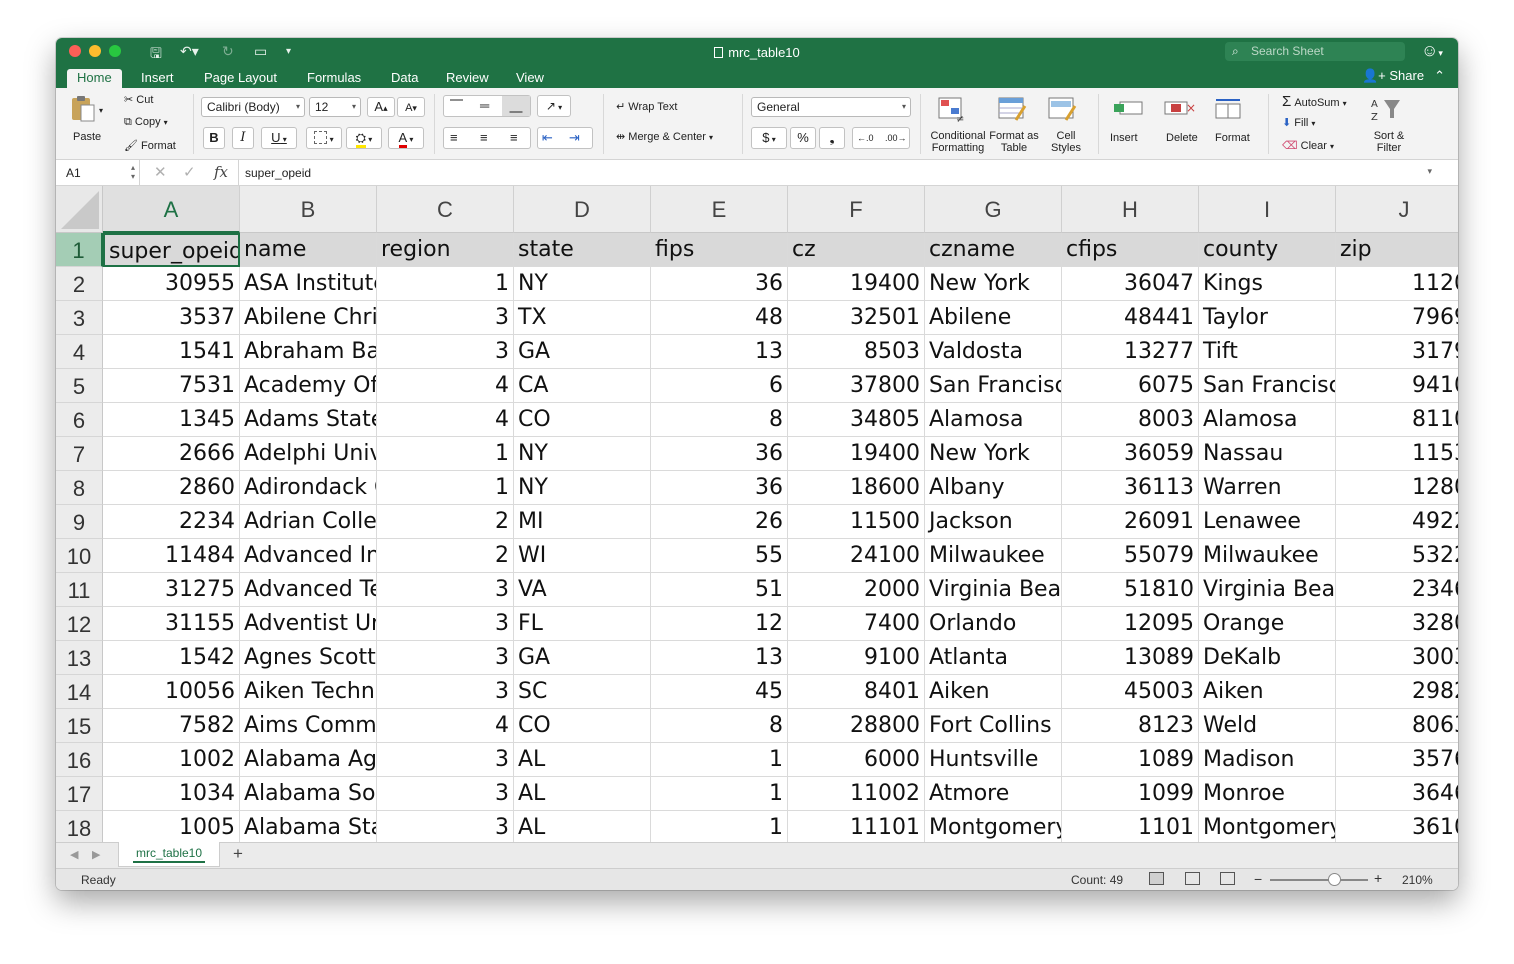  What do you see at coordinates (856, 590) in the screenshot?
I see `table-cell: 2000` at bounding box center [856, 590].